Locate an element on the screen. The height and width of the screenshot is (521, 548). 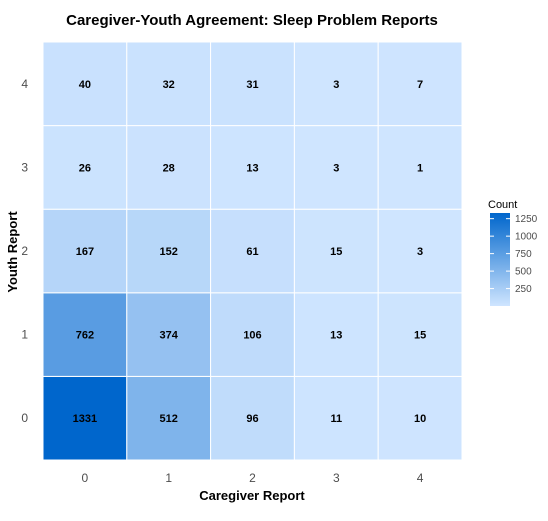
legend-tick-label: 500 is located at coordinates (523, 272).